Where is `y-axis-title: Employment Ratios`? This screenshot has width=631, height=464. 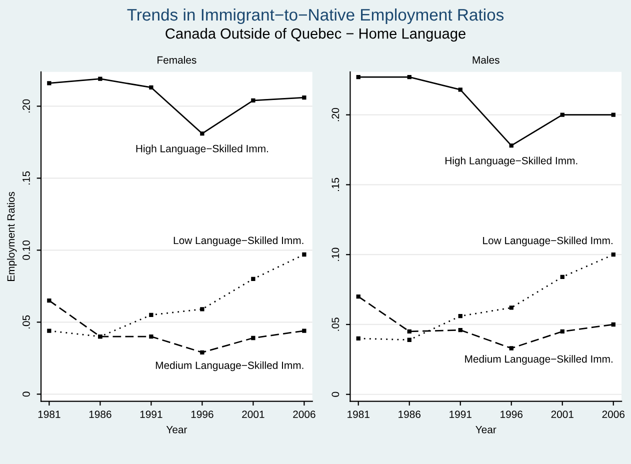
y-axis-title: Employment Ratios is located at coordinates (12, 236).